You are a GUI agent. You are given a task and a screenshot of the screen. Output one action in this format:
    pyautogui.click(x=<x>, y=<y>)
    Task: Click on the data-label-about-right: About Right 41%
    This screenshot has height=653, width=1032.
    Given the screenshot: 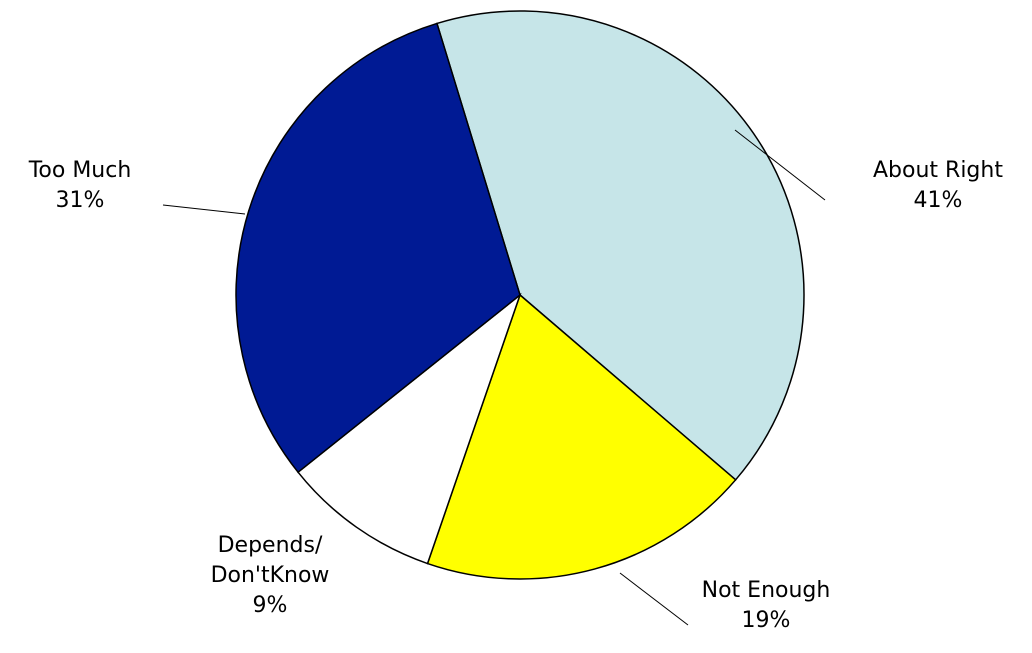 What is the action you would take?
    pyautogui.click(x=938, y=185)
    